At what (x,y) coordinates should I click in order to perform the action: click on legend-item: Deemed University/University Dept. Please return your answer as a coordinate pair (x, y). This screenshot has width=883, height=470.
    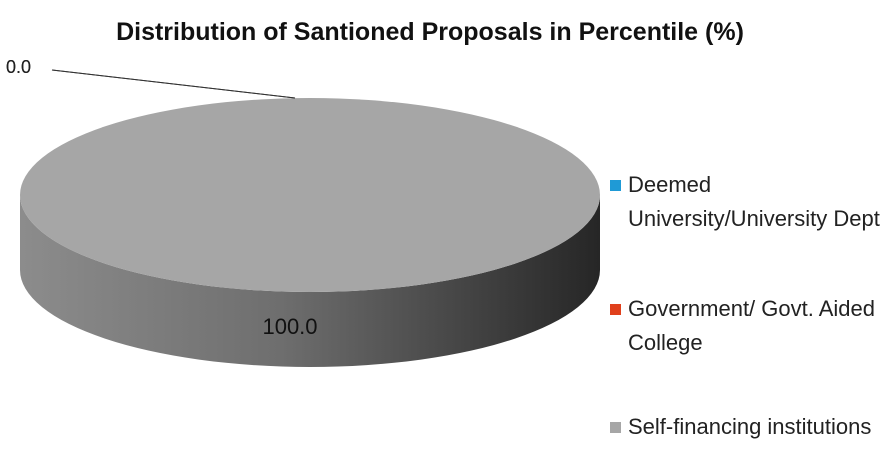
    Looking at the image, I should click on (745, 202).